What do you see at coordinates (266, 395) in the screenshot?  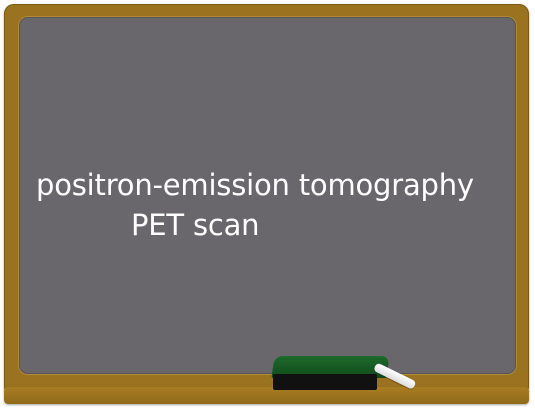 I see `chalk-tray` at bounding box center [266, 395].